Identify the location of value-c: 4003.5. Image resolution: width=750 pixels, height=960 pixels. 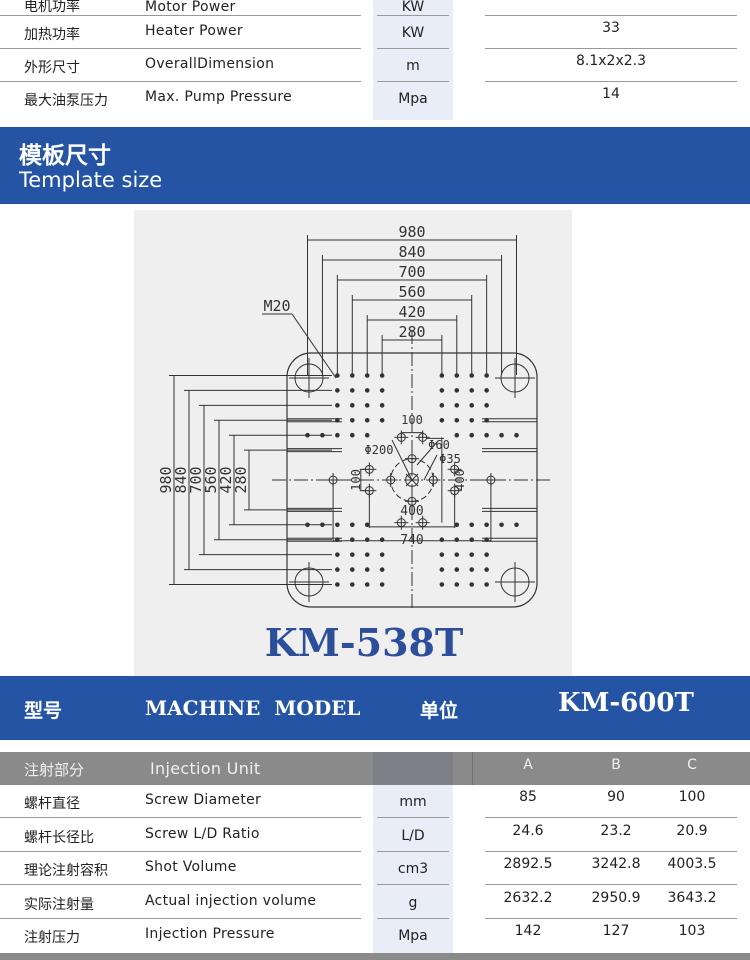
(692, 864).